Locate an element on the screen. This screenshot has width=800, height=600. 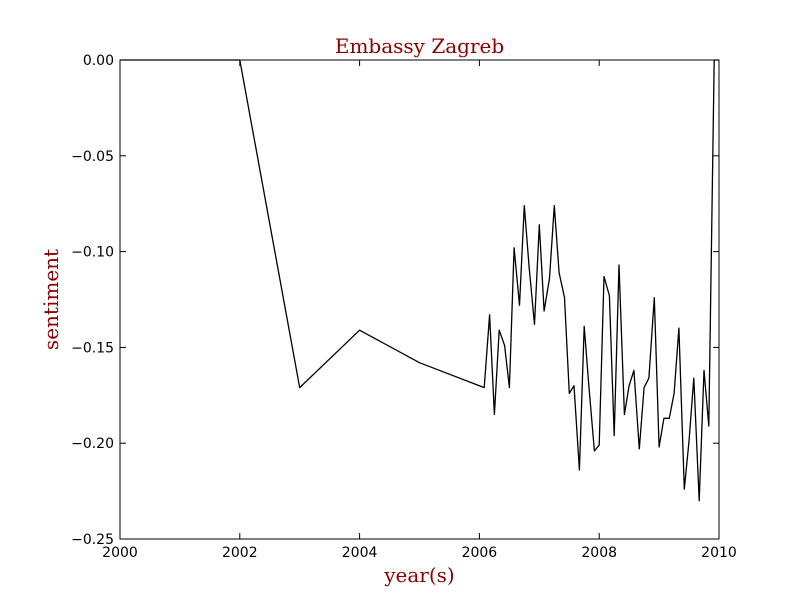
x-tick-label: 2000 is located at coordinates (120, 553).